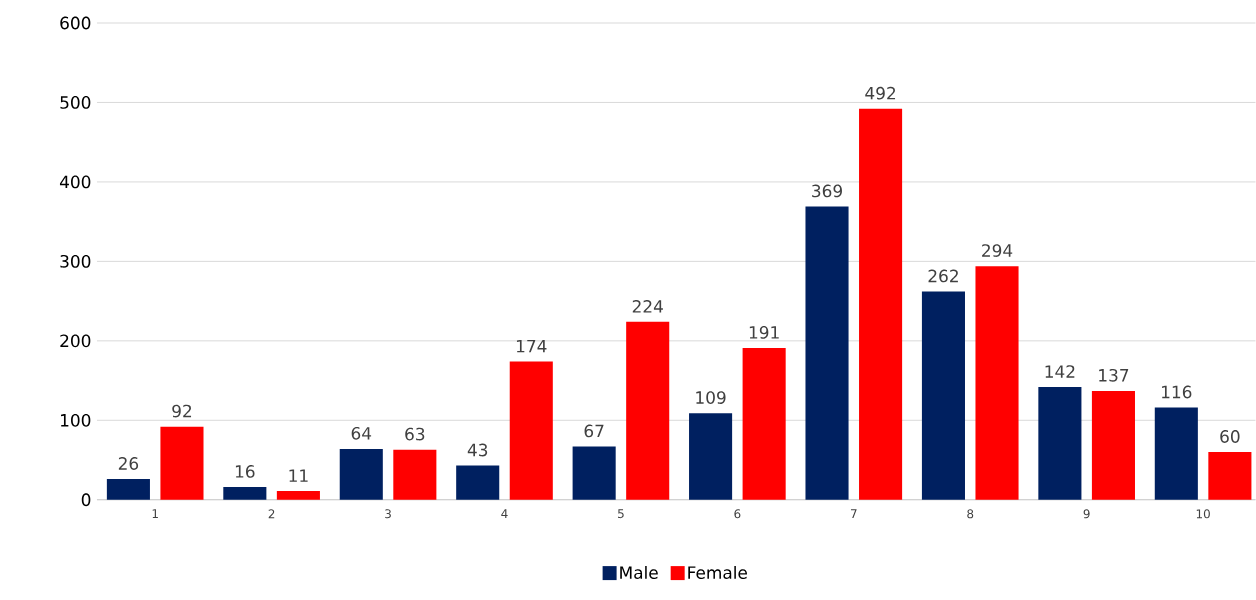  I want to click on y-tick-label: 400, so click(75, 182).